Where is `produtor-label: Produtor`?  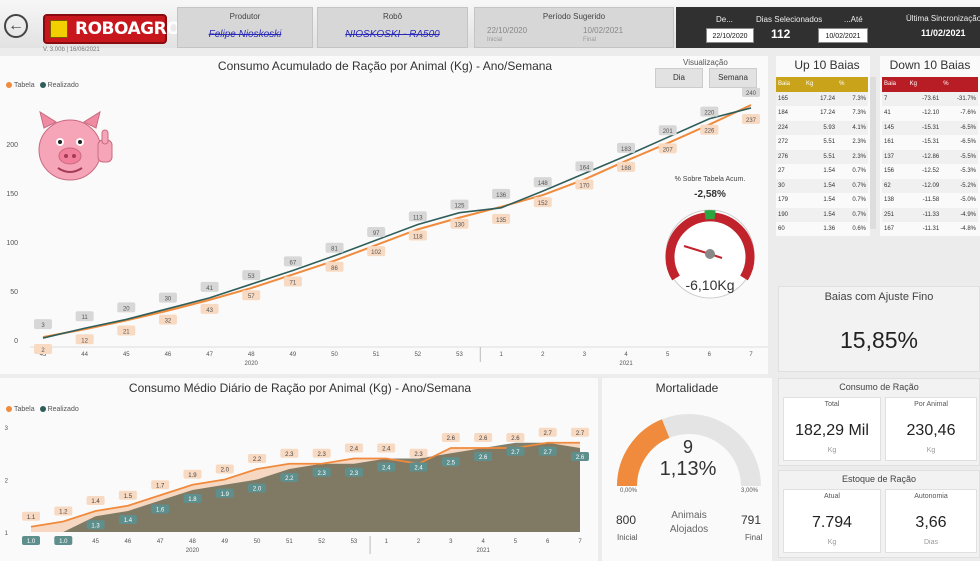 produtor-label: Produtor is located at coordinates (245, 16).